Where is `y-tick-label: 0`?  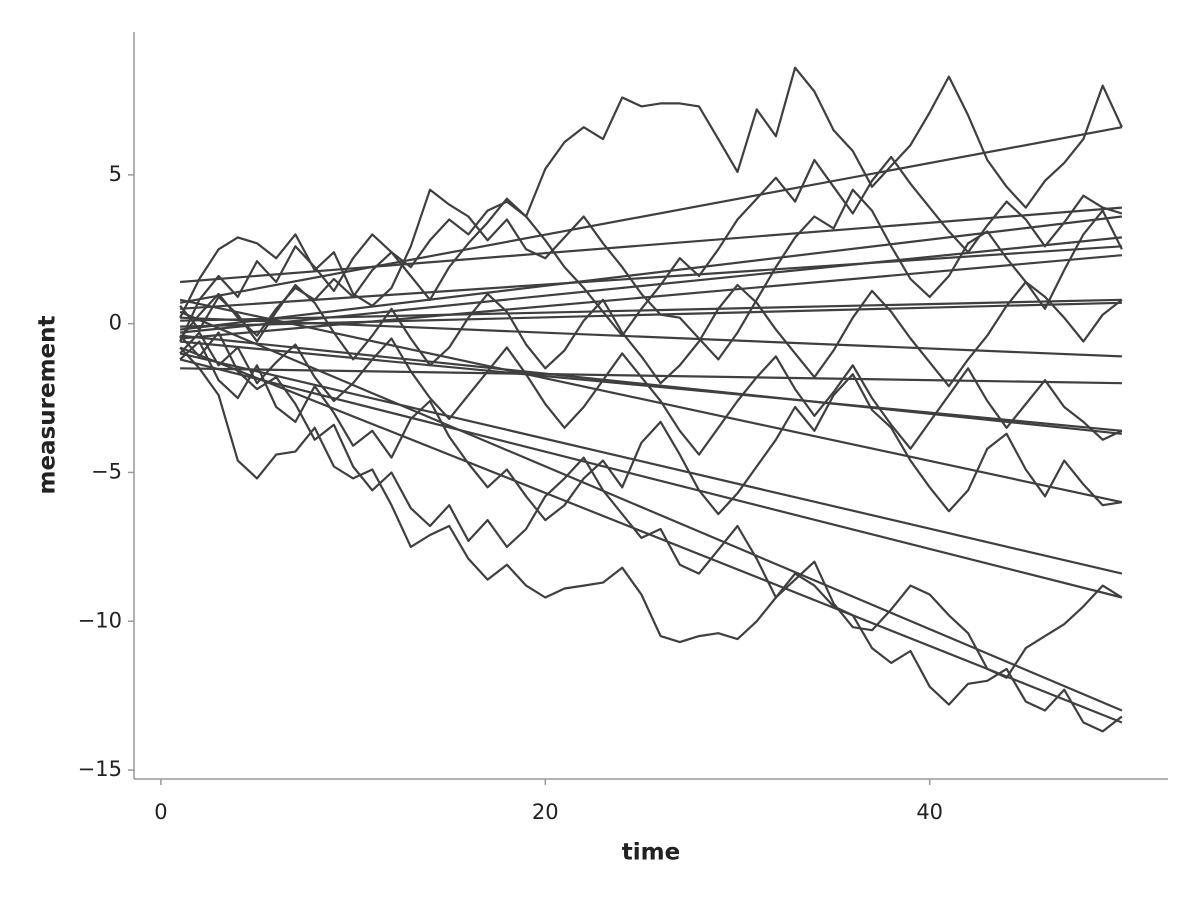 y-tick-label: 0 is located at coordinates (115, 323).